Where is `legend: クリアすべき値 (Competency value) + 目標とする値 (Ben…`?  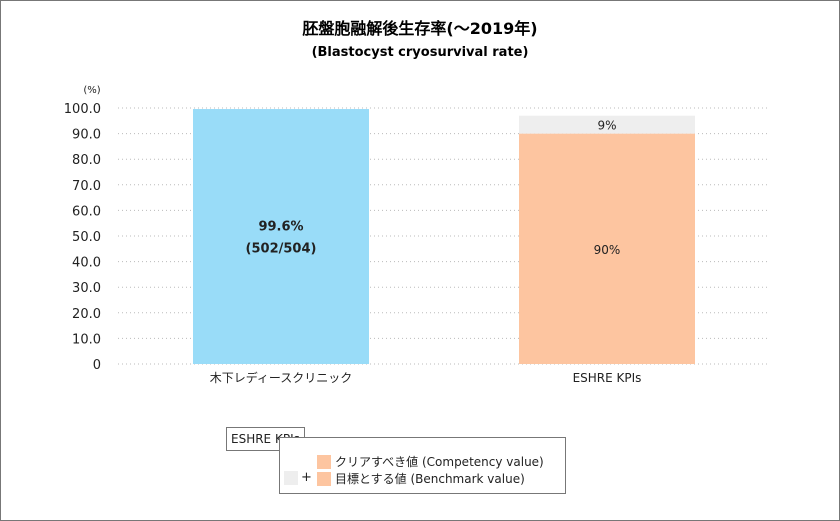
legend: クリアすべき値 (Competency value) + 目標とする値 (Ben… is located at coordinates (422, 465).